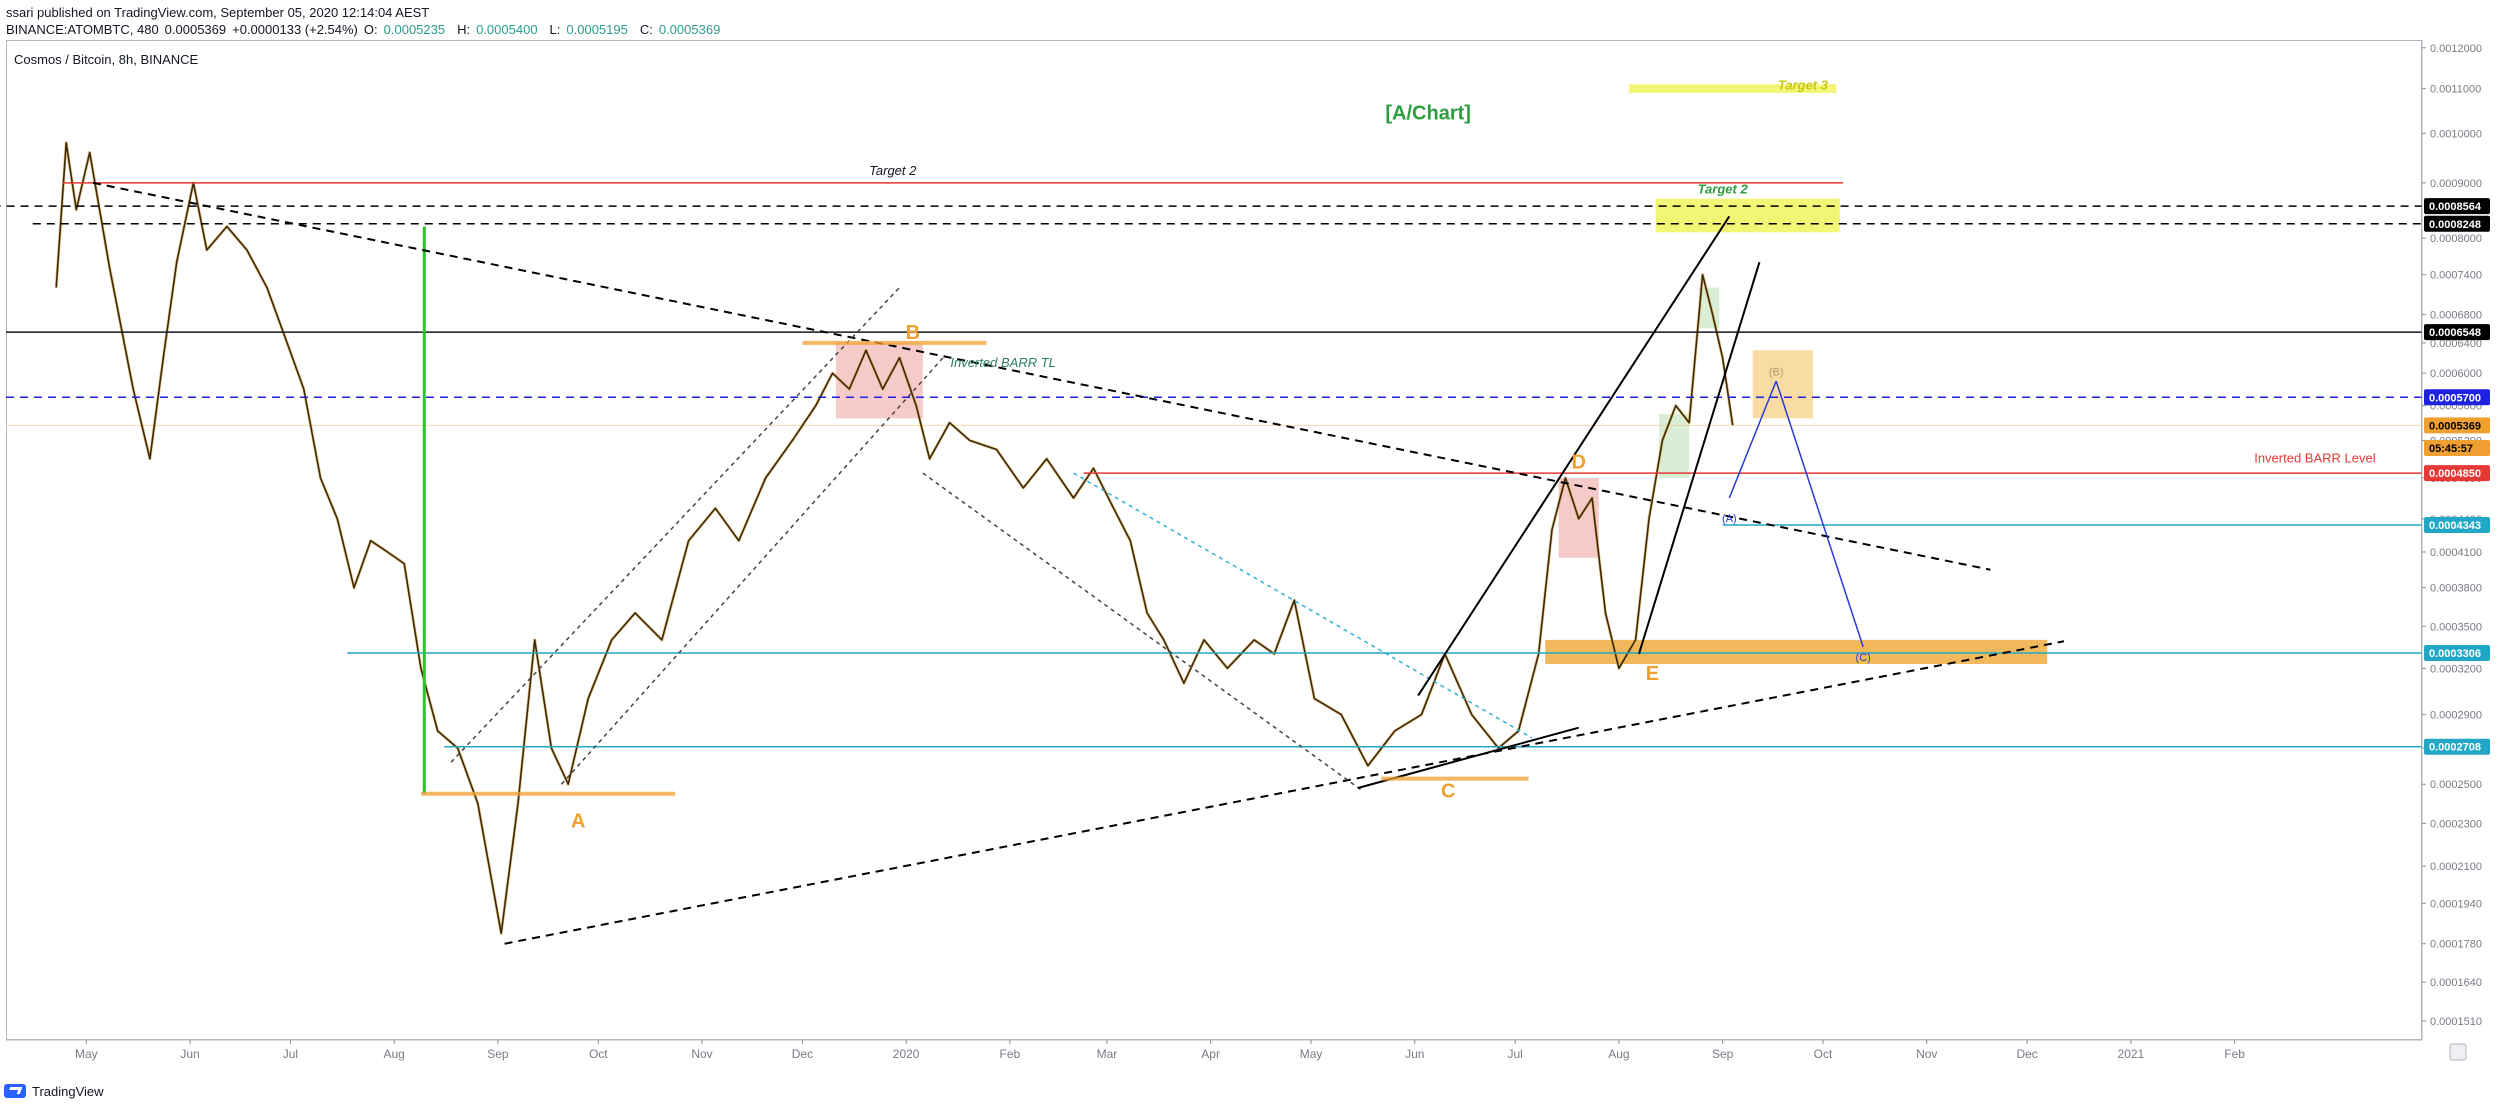  I want to click on annotation-12: (B), so click(1776, 373).